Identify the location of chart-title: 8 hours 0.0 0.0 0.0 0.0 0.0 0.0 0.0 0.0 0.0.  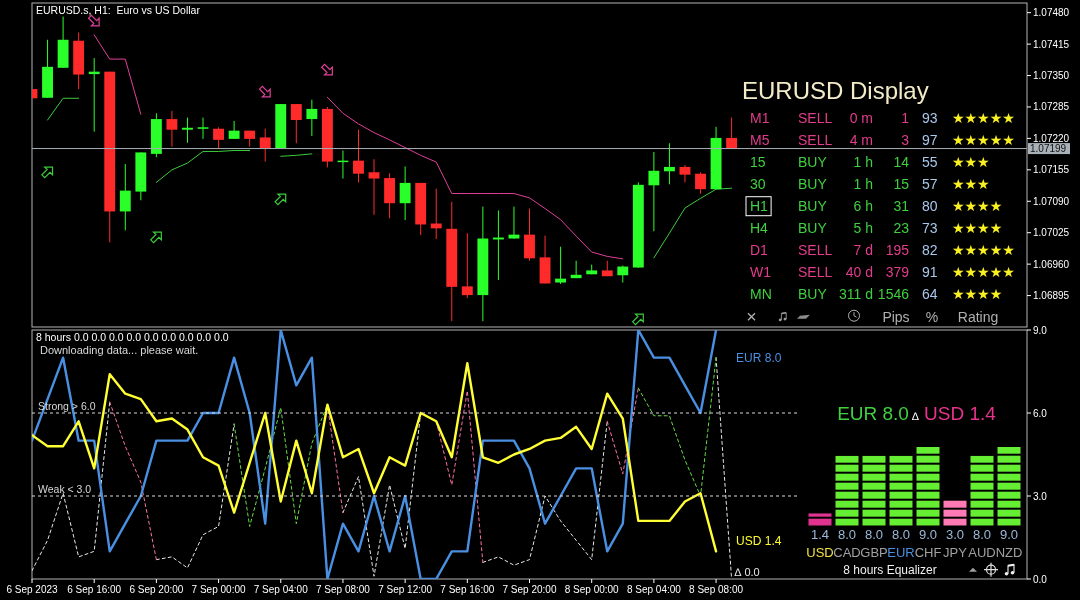
(132, 337).